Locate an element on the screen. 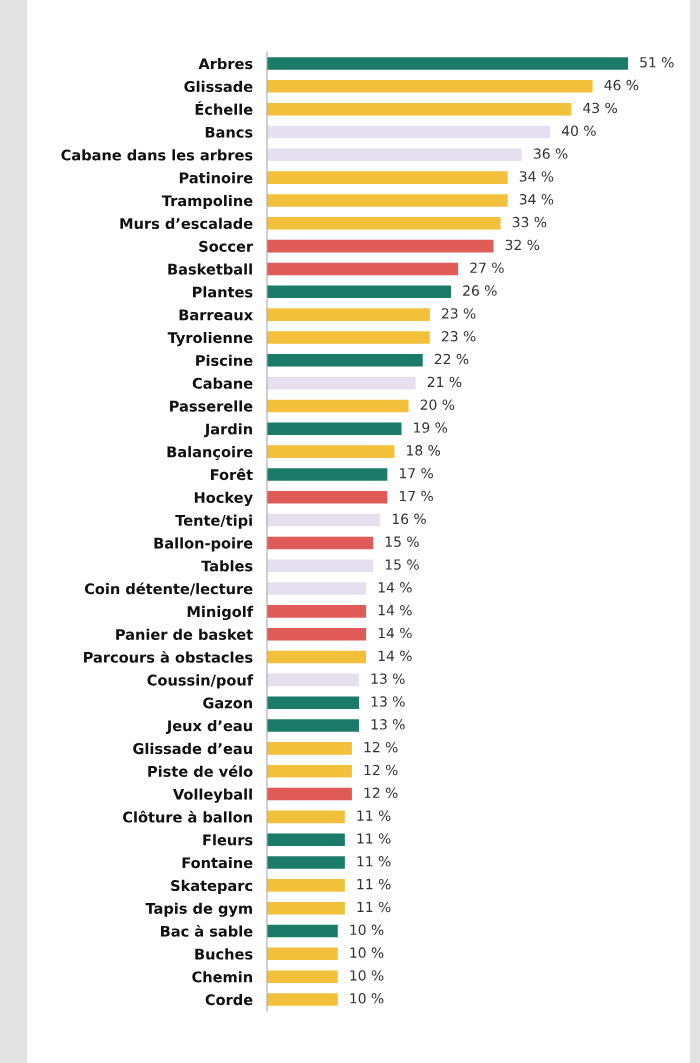 This screenshot has height=1063, width=700. data-label: 19 % is located at coordinates (431, 427).